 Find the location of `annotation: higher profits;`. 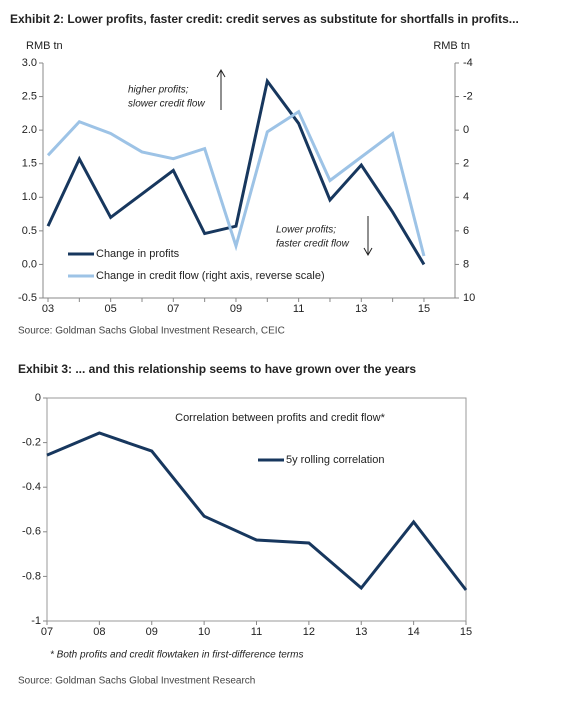

annotation: higher profits; is located at coordinates (158, 90).